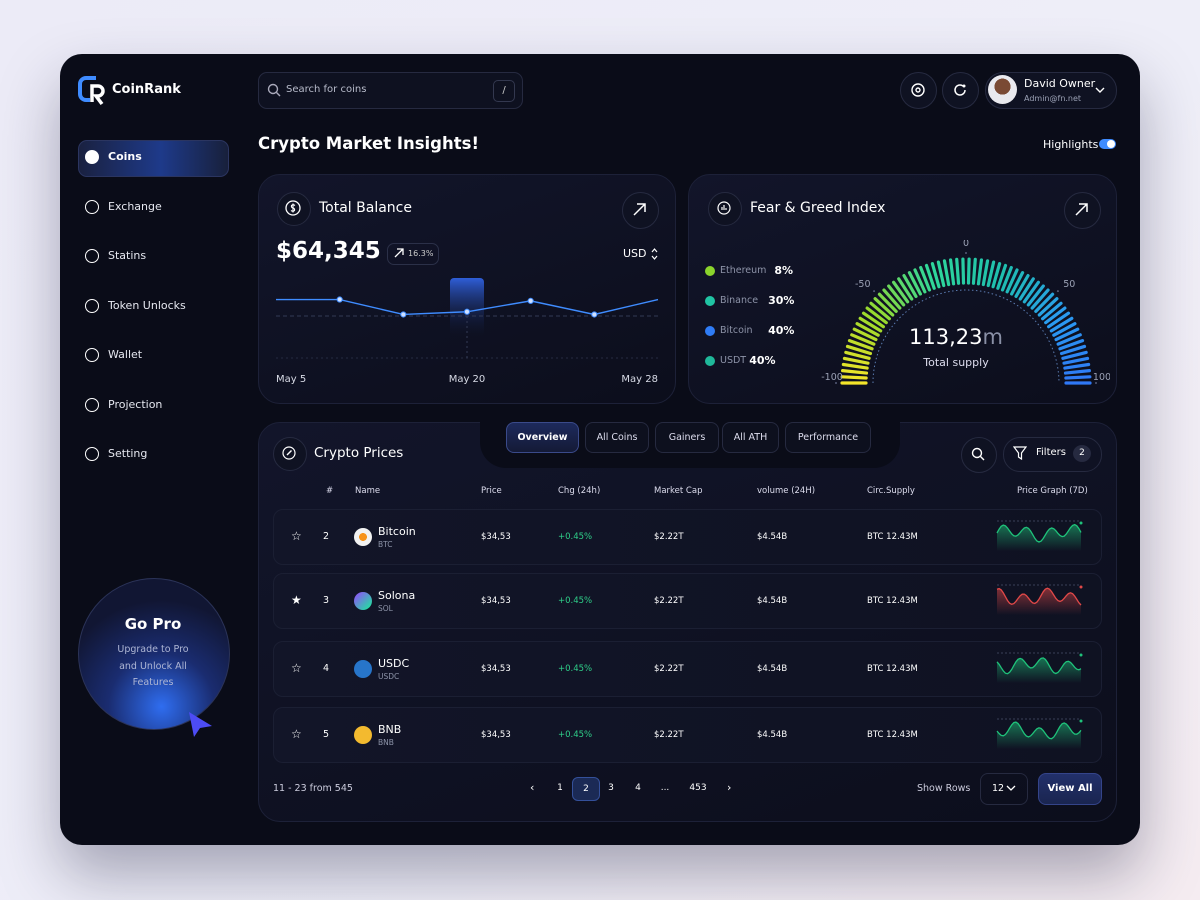 The image size is (1200, 900). What do you see at coordinates (781, 330) in the screenshot?
I see `legend-share: 40%` at bounding box center [781, 330].